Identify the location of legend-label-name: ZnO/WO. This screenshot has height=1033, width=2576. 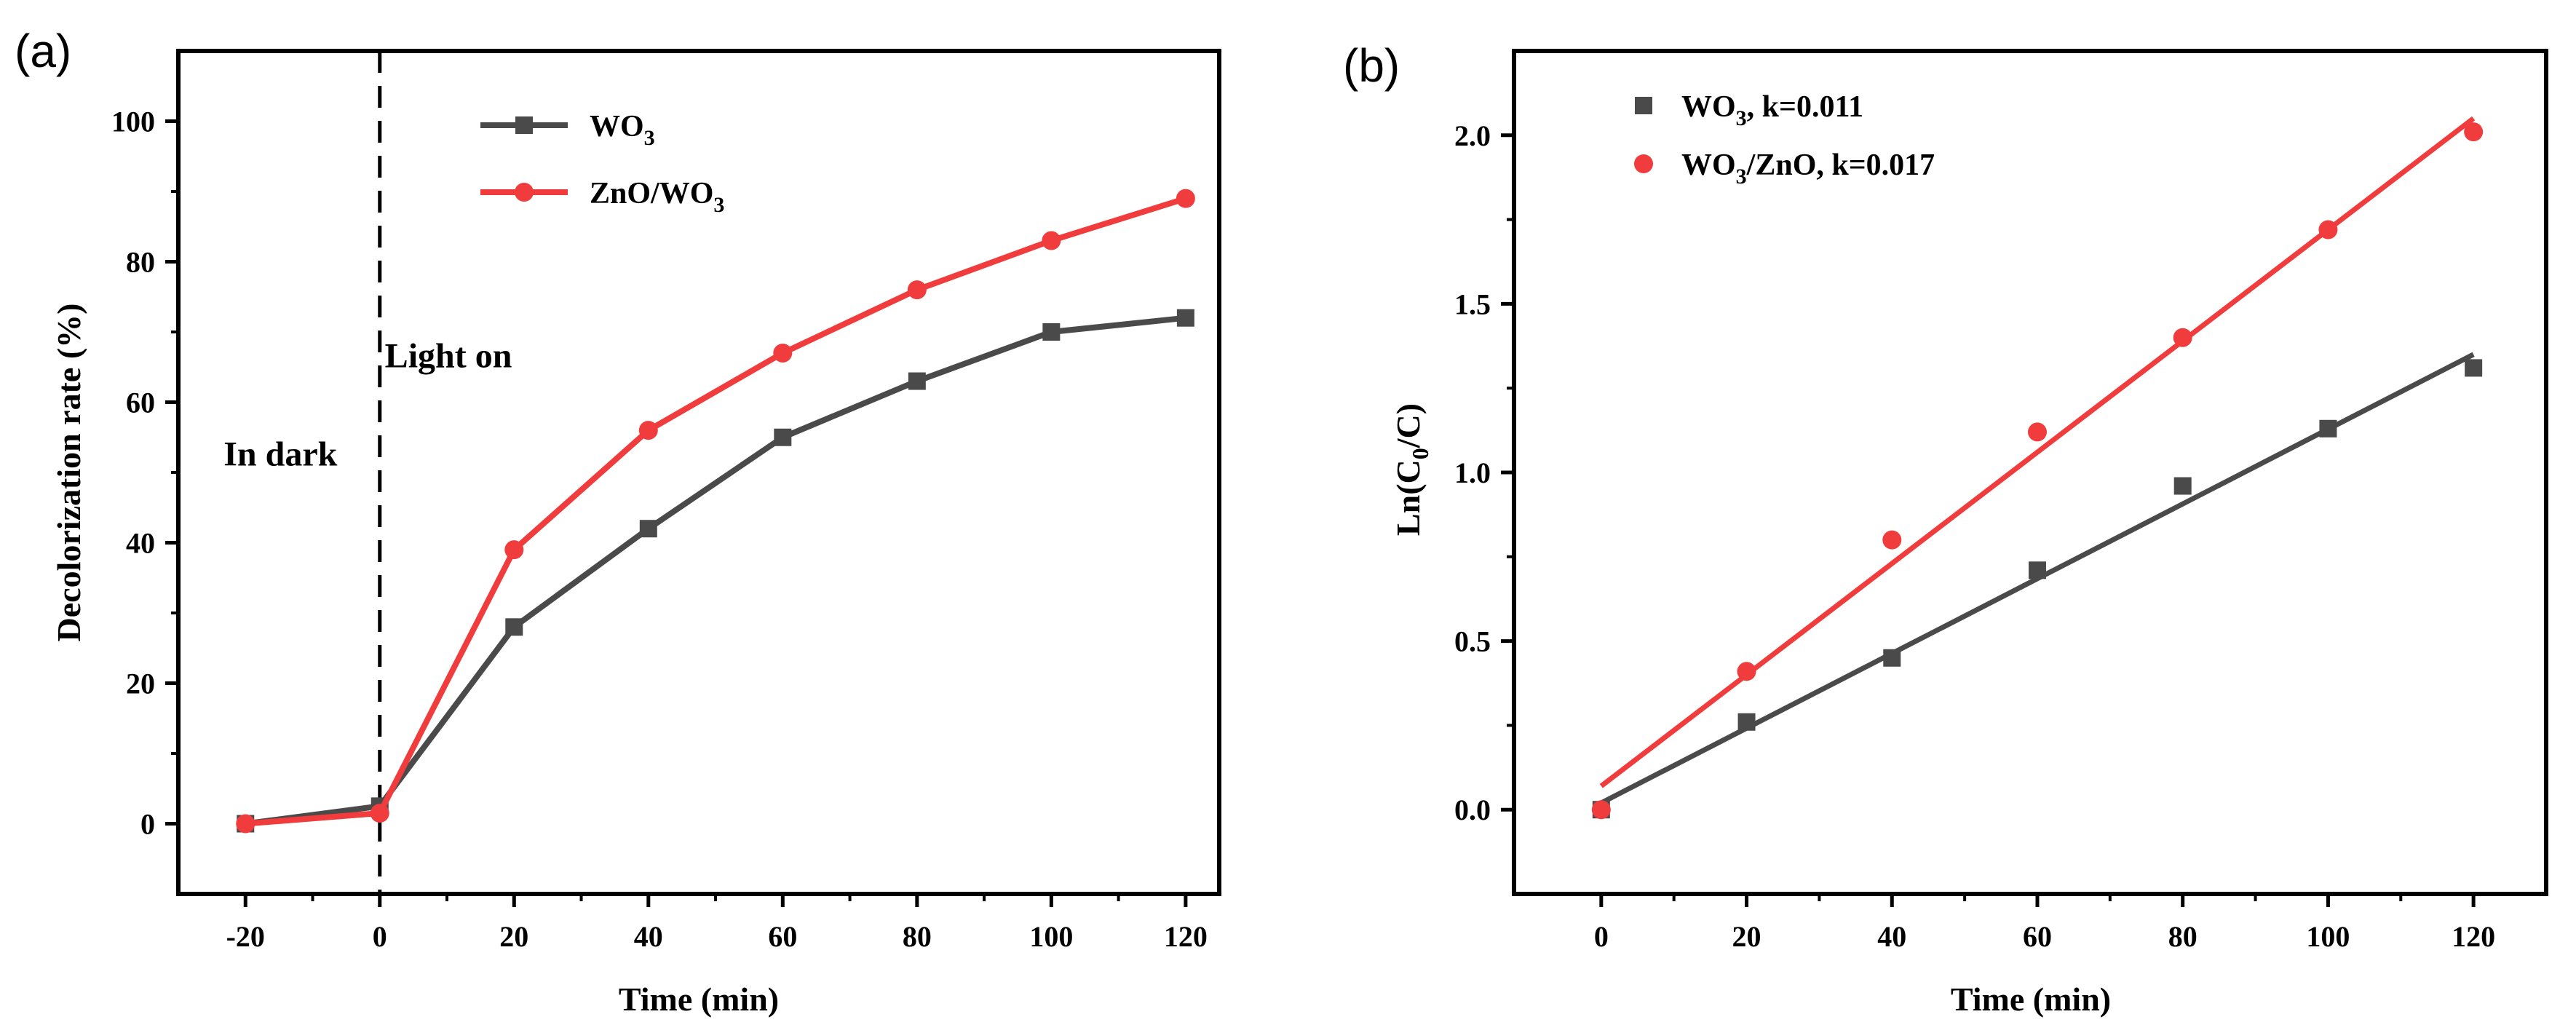
(651, 193).